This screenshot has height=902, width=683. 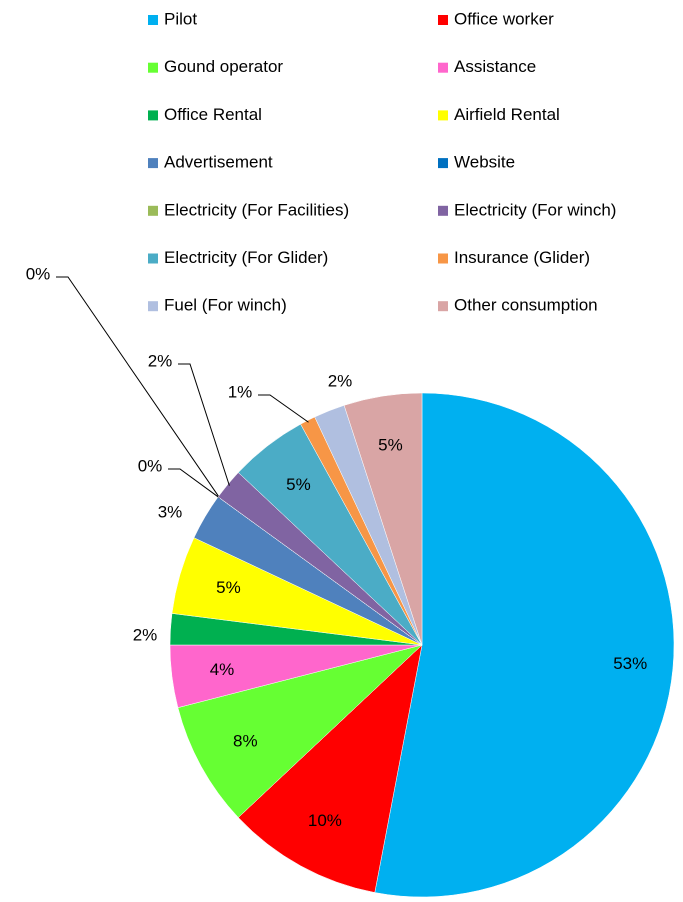 What do you see at coordinates (225, 305) in the screenshot?
I see `legend-label: Fuel (For winch)` at bounding box center [225, 305].